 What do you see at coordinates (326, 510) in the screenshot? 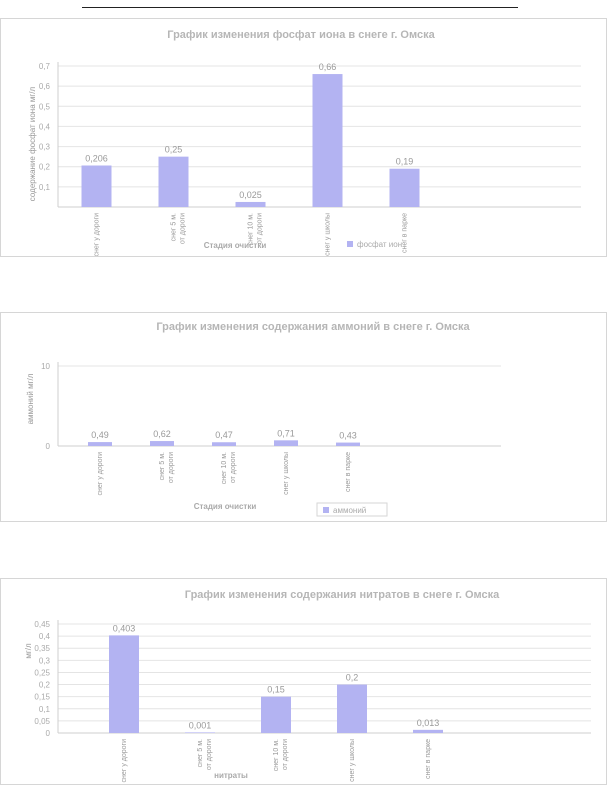
I see `legend-swatch` at bounding box center [326, 510].